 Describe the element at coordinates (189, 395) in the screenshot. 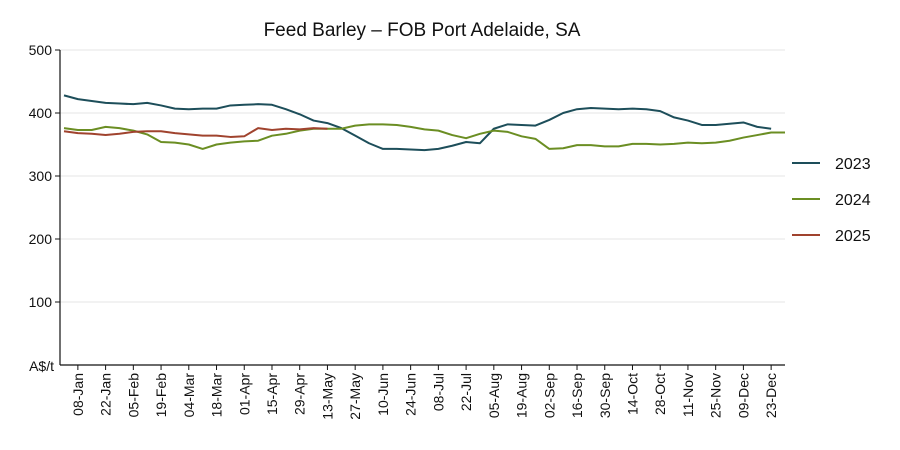

I see `x-tick-label: 04-Mar` at that location.